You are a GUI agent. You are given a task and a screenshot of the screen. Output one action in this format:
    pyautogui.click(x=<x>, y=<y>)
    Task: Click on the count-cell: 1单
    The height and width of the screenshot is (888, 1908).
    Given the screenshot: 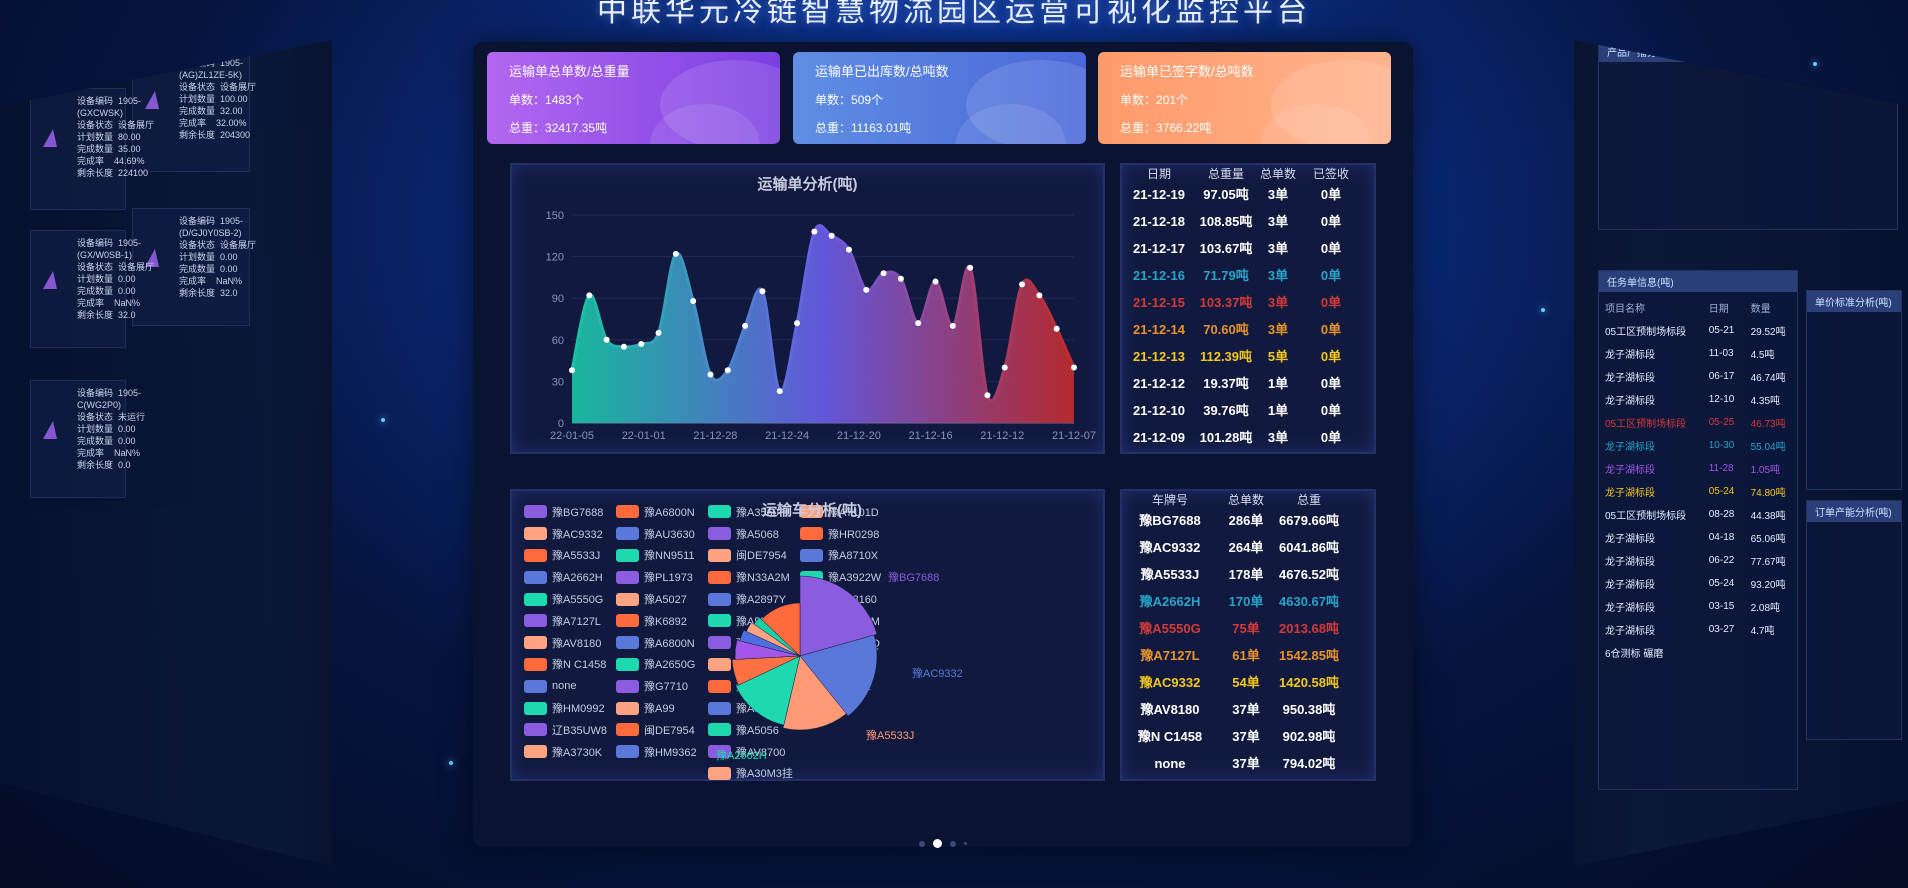 What is the action you would take?
    pyautogui.click(x=1278, y=383)
    